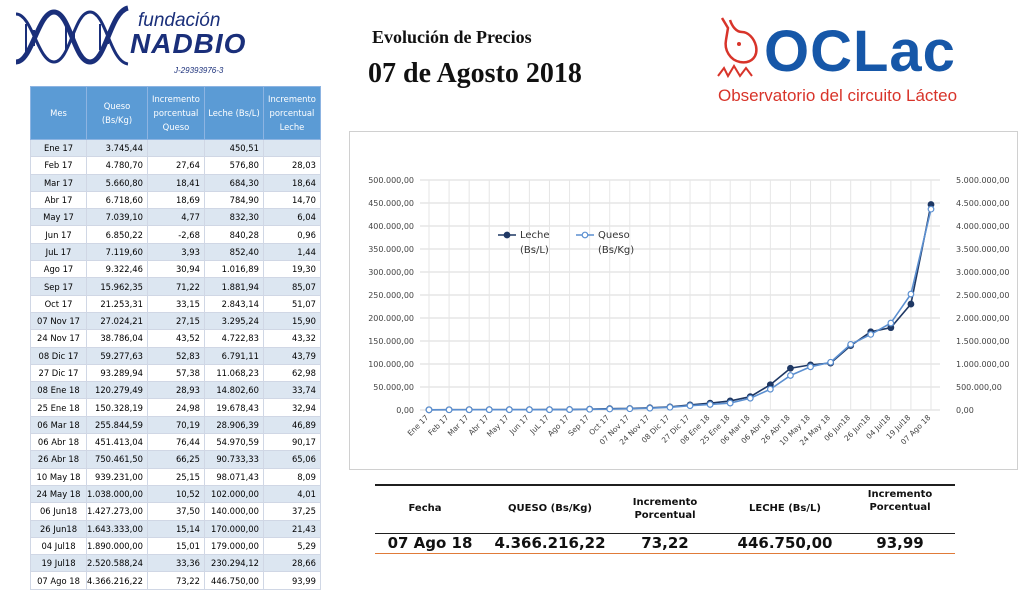  What do you see at coordinates (175, 165) in the screenshot?
I see `table-row: Feb 17 4.780,70 27,64 576,80 28,03` at bounding box center [175, 165].